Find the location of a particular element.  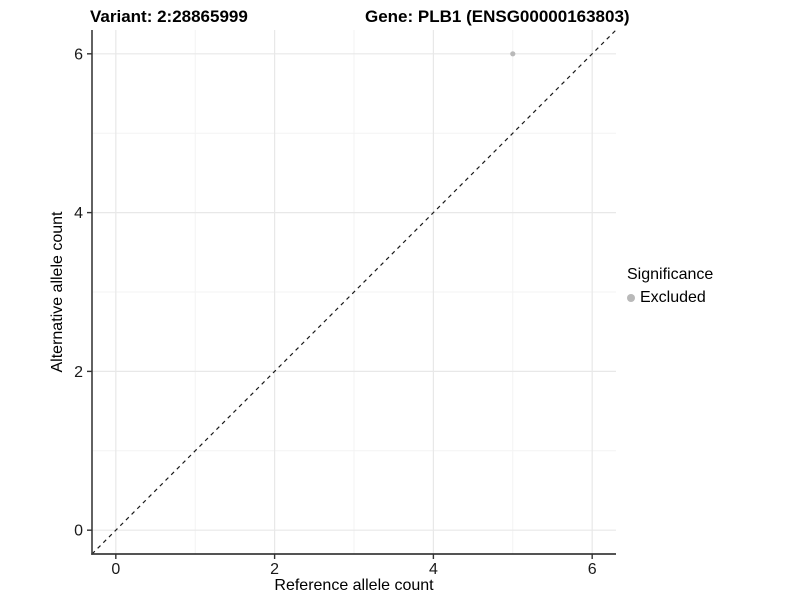

x-tick-label: 6 is located at coordinates (592, 569).